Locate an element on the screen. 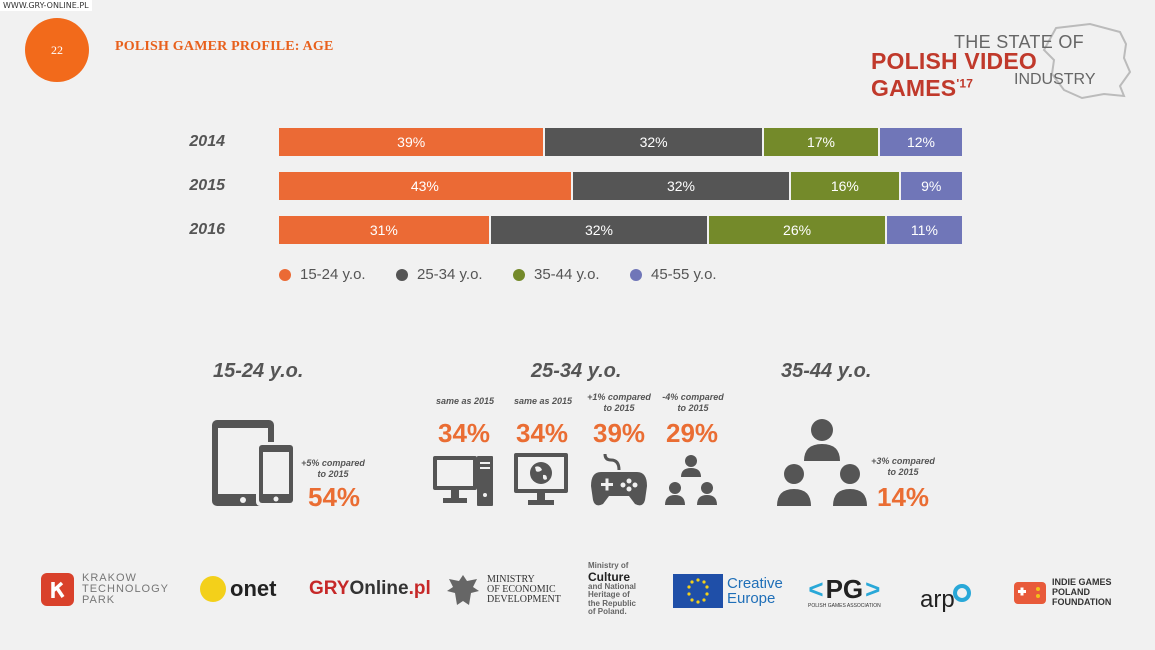 Image resolution: width=1155 pixels, height=650 pixels. brand-year: '17 is located at coordinates (965, 83).